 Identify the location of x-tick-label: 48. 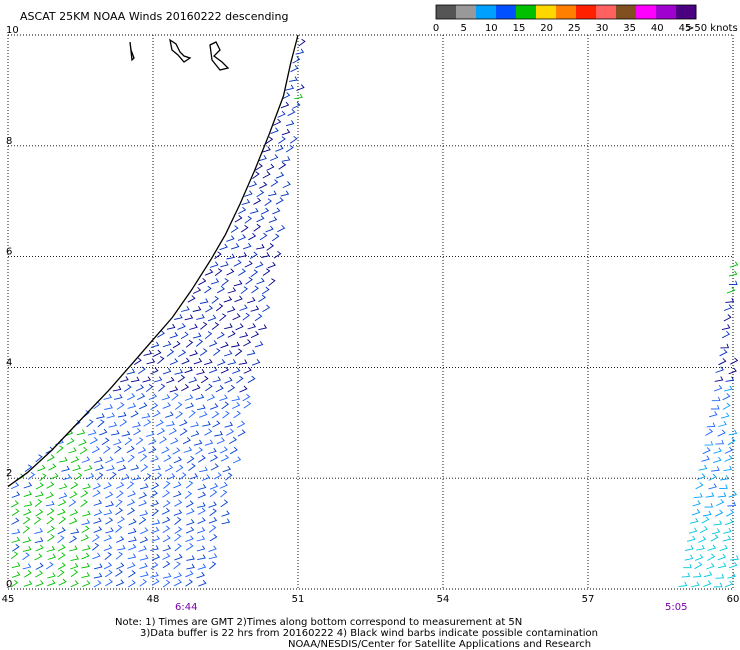
(153, 599).